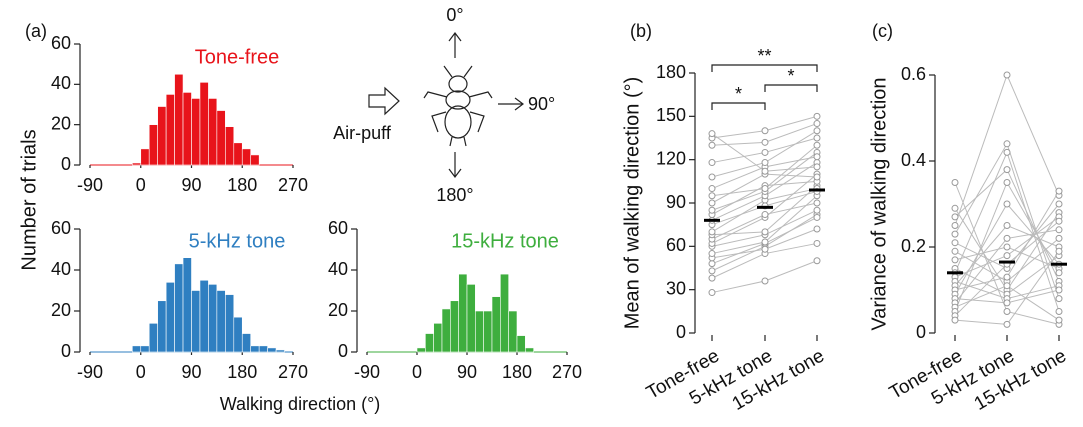  Describe the element at coordinates (671, 115) in the screenshot. I see `y-tick-label: 150` at that location.